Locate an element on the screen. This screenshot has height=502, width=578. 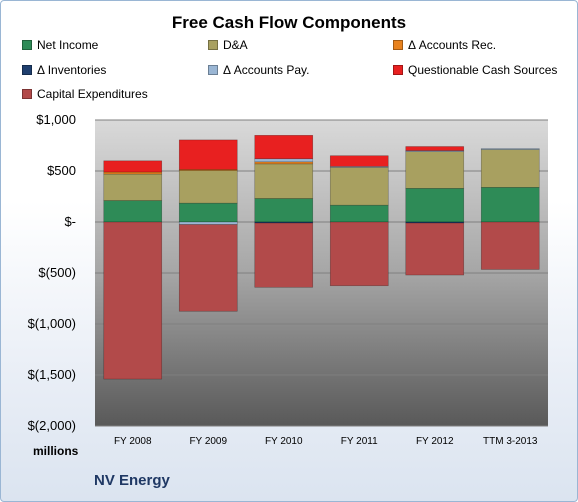
y-tick-label: $- is located at coordinates (70, 221).